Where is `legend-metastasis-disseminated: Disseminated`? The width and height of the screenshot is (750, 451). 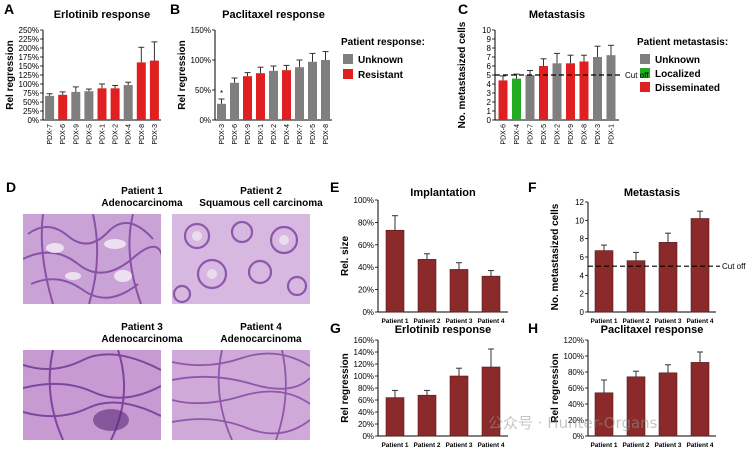
legend-metastasis-disseminated: Disseminated is located at coordinates (687, 88).